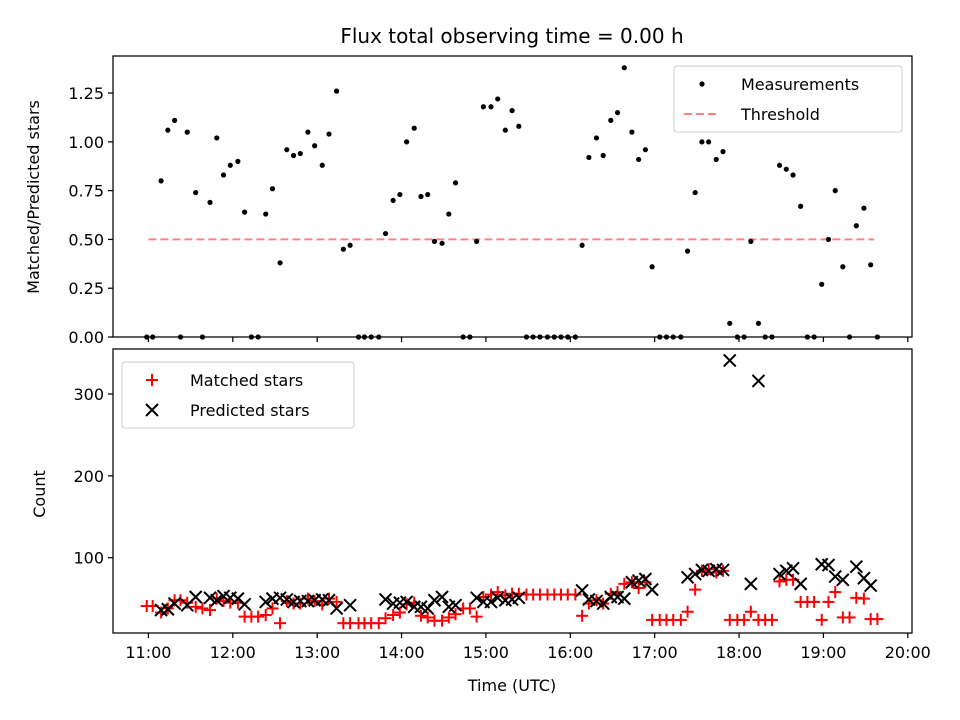 This screenshot has width=960, height=720. I want to click on measurements-legend-marker, so click(702, 84).